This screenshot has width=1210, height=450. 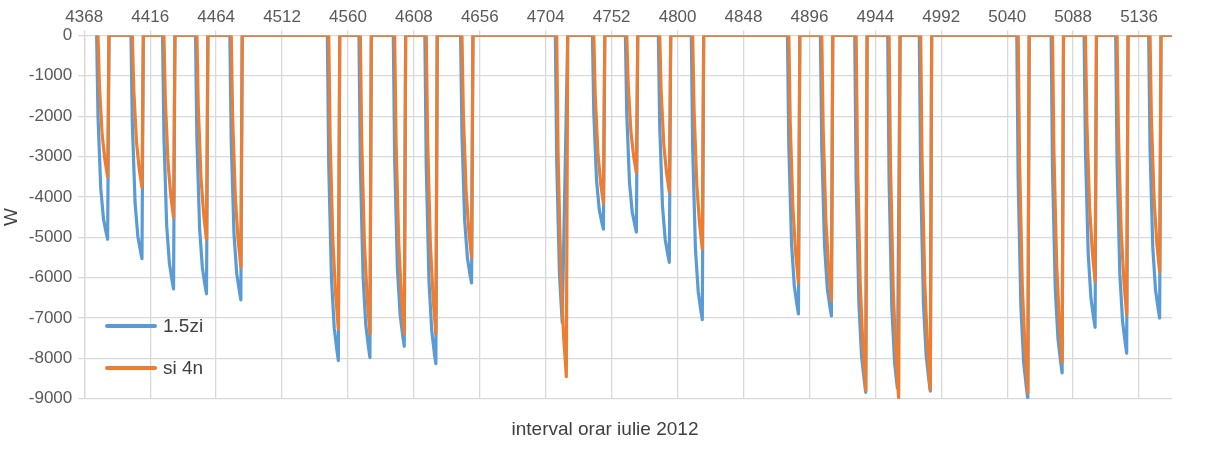 What do you see at coordinates (1139, 16) in the screenshot?
I see `x-tick-label: 5136` at bounding box center [1139, 16].